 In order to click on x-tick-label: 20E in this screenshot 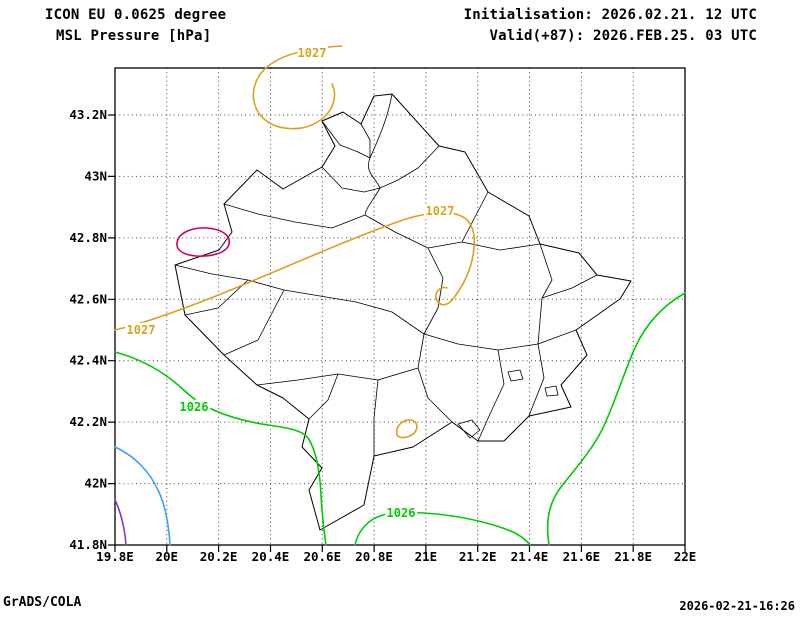, I will do `click(167, 556)`.